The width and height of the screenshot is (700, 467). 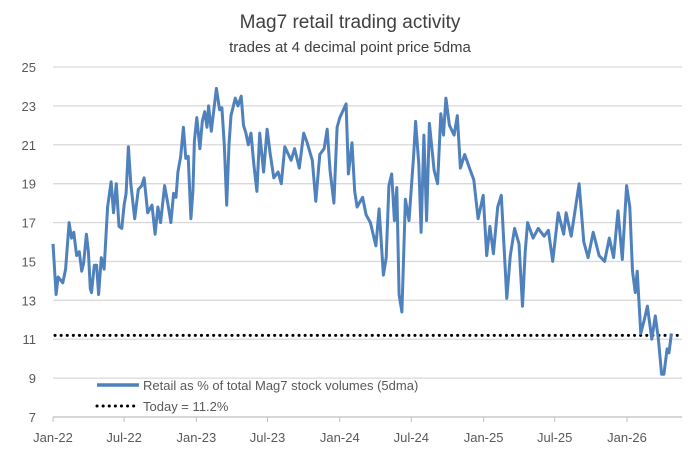 I want to click on chart-subtitle: trades at 4 decimal point price 5dma, so click(x=350, y=47).